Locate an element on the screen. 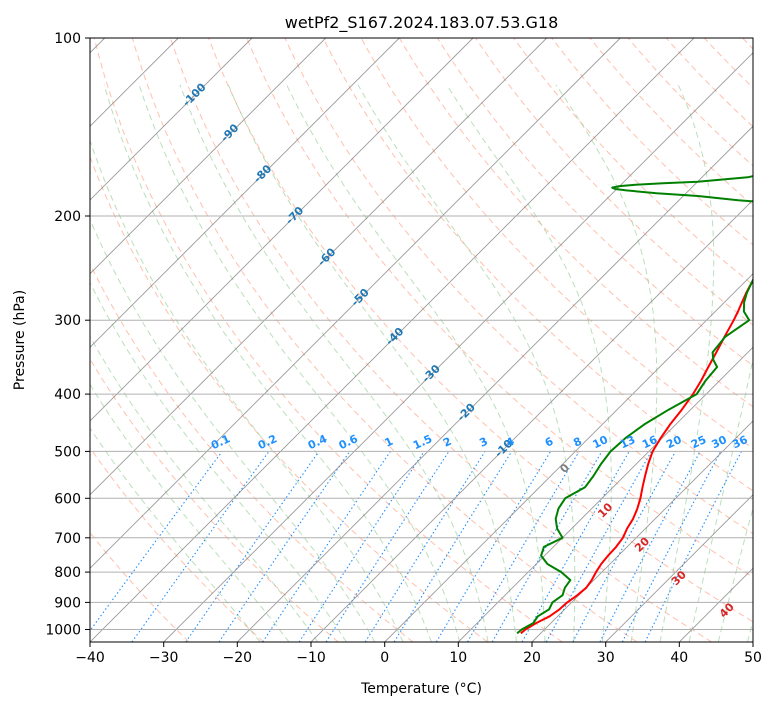 The width and height of the screenshot is (775, 708). y-tick-label: 800 is located at coordinates (67, 573).